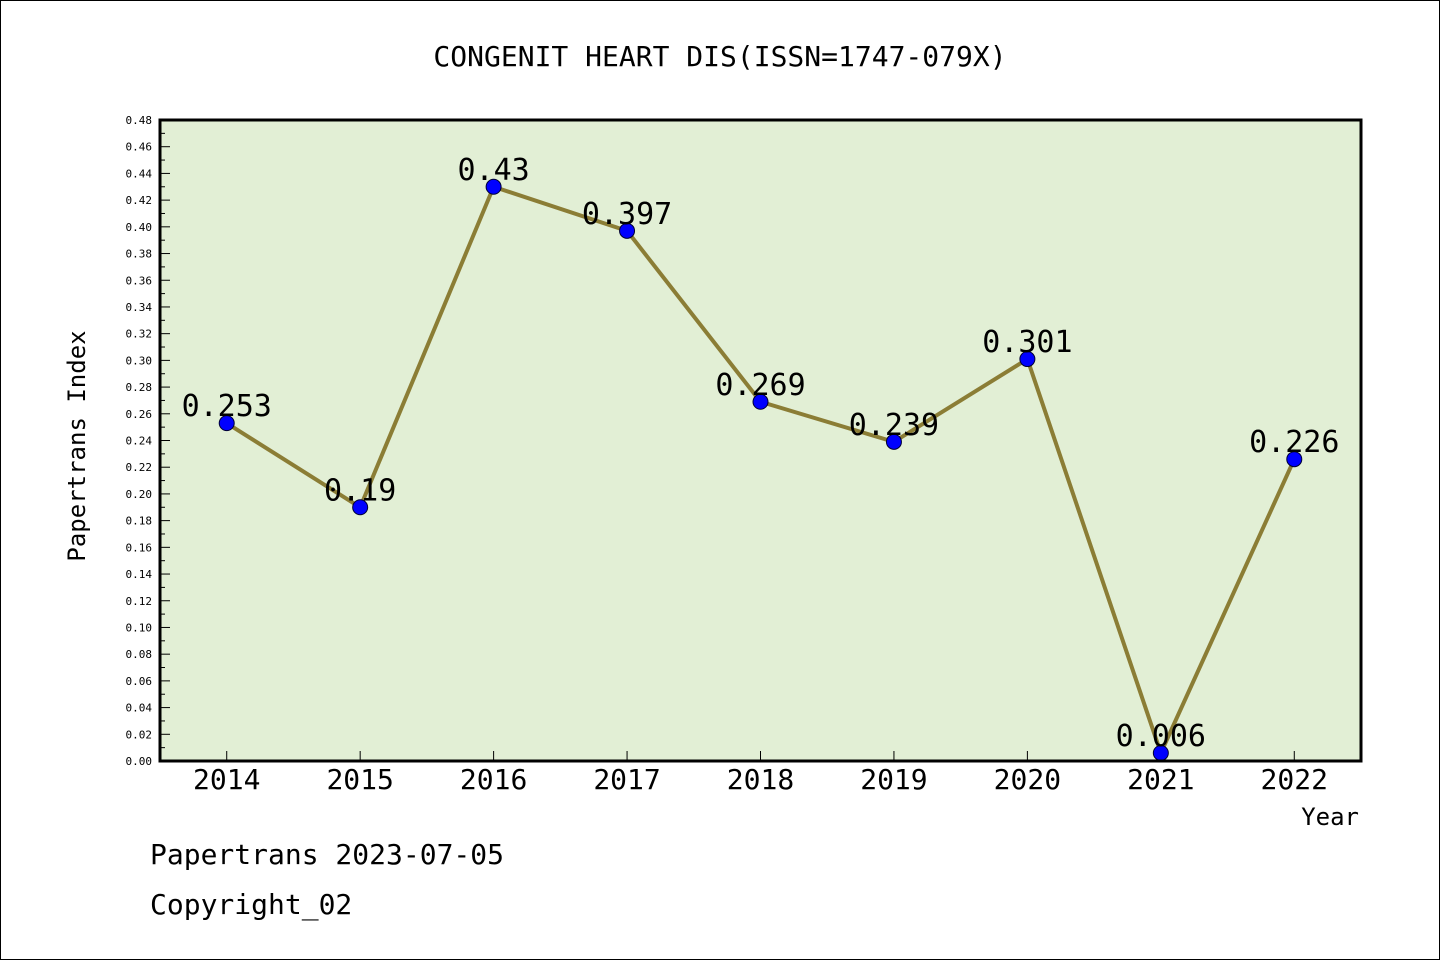 The width and height of the screenshot is (1440, 965). Describe the element at coordinates (626, 779) in the screenshot. I see `x-tick-label: 2017` at that location.